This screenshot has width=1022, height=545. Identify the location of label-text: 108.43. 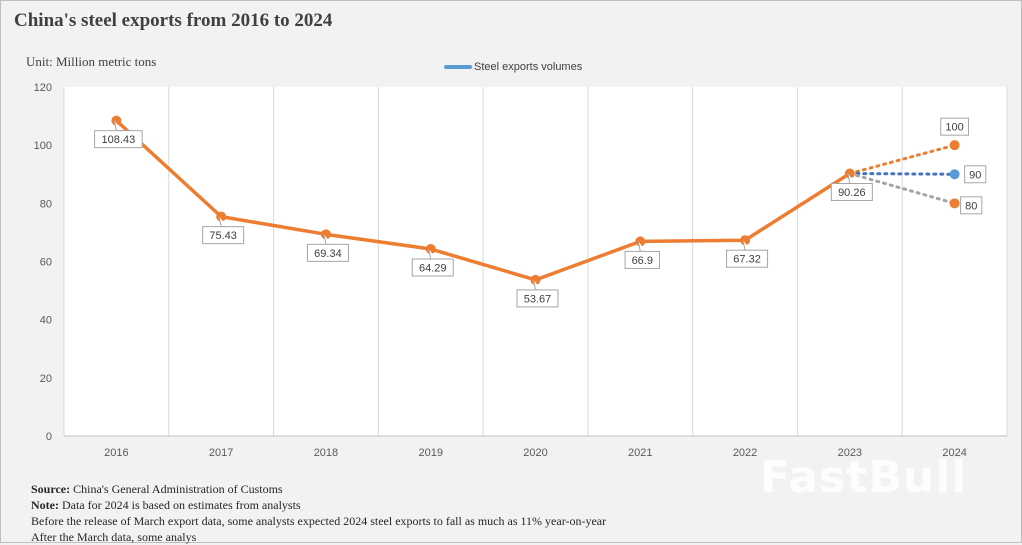
(119, 140).